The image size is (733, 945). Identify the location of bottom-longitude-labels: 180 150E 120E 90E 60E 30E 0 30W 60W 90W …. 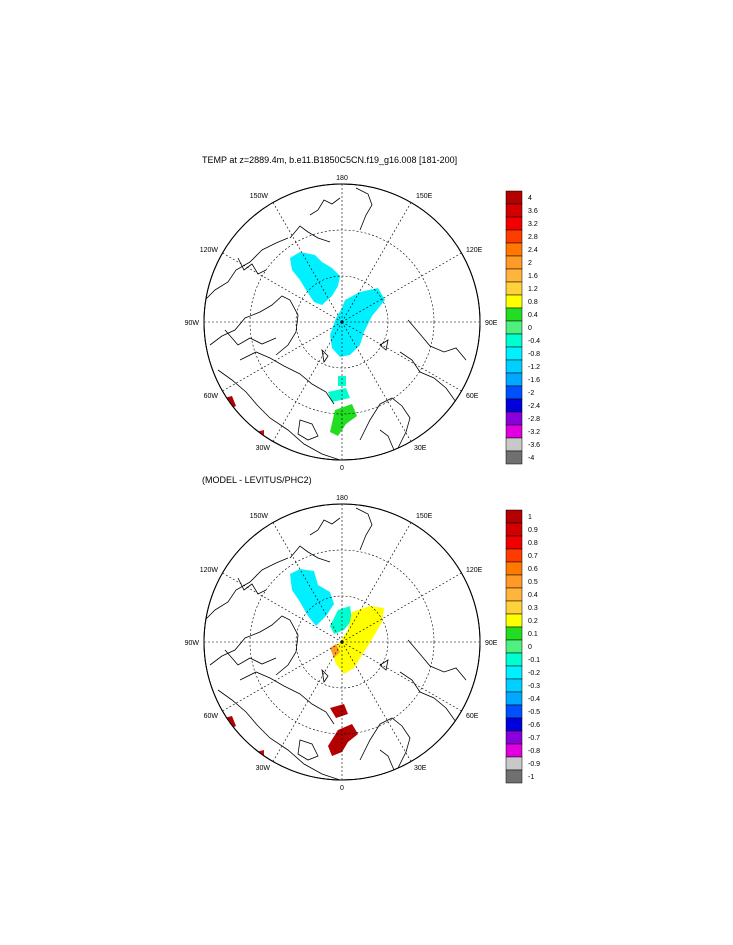
(341, 643).